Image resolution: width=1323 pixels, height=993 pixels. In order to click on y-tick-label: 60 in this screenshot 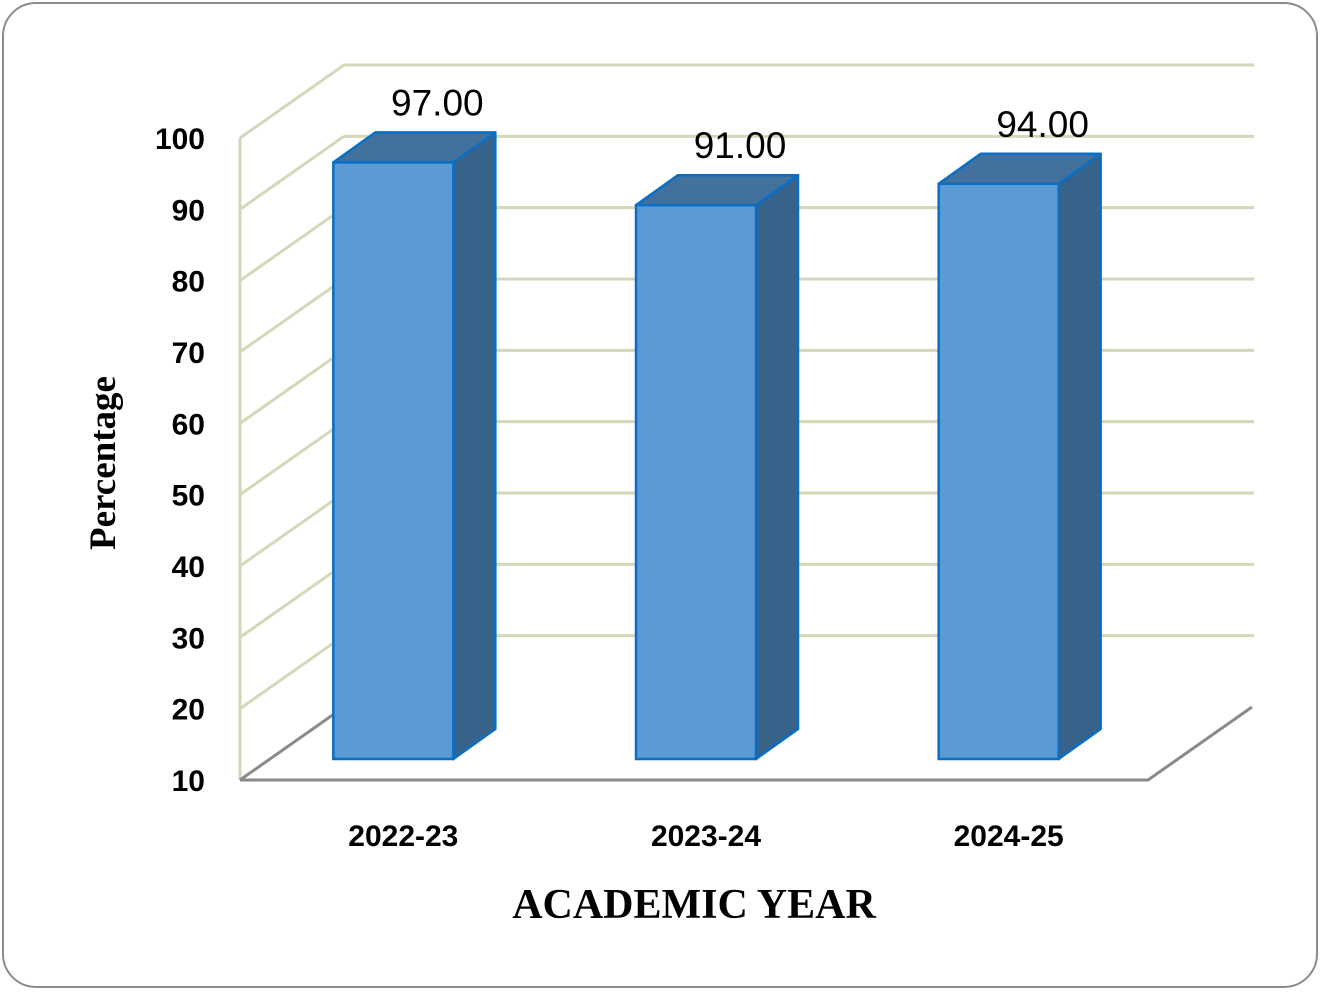, I will do `click(188, 424)`.